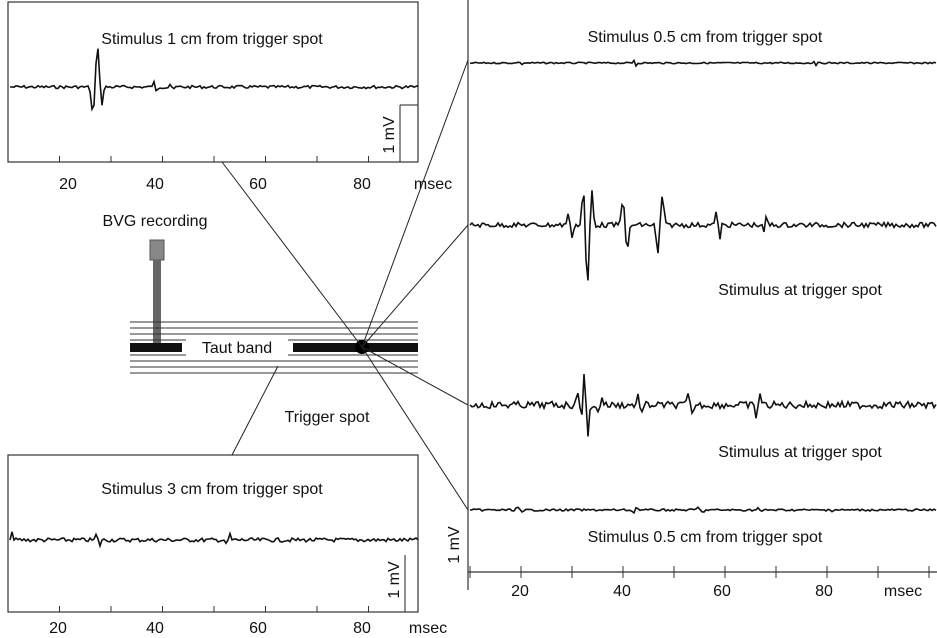 The height and width of the screenshot is (638, 937). Describe the element at coordinates (212, 489) in the screenshot. I see `panel-title: Stimulus 3 cm from trigger spot` at that location.